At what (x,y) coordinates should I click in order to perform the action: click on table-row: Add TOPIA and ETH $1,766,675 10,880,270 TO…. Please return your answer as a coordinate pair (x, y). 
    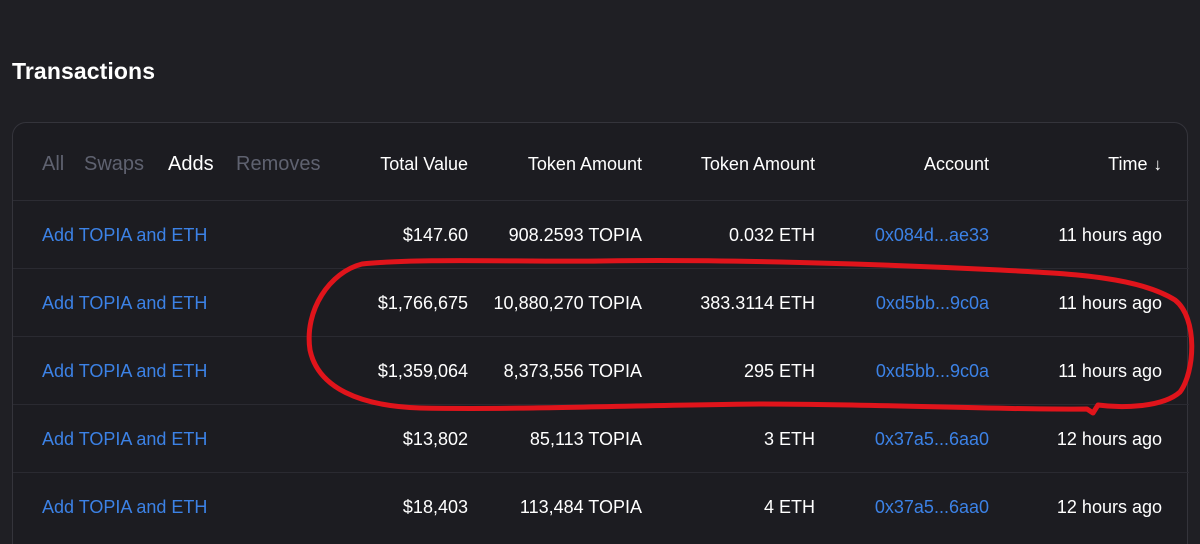
    Looking at the image, I should click on (601, 303).